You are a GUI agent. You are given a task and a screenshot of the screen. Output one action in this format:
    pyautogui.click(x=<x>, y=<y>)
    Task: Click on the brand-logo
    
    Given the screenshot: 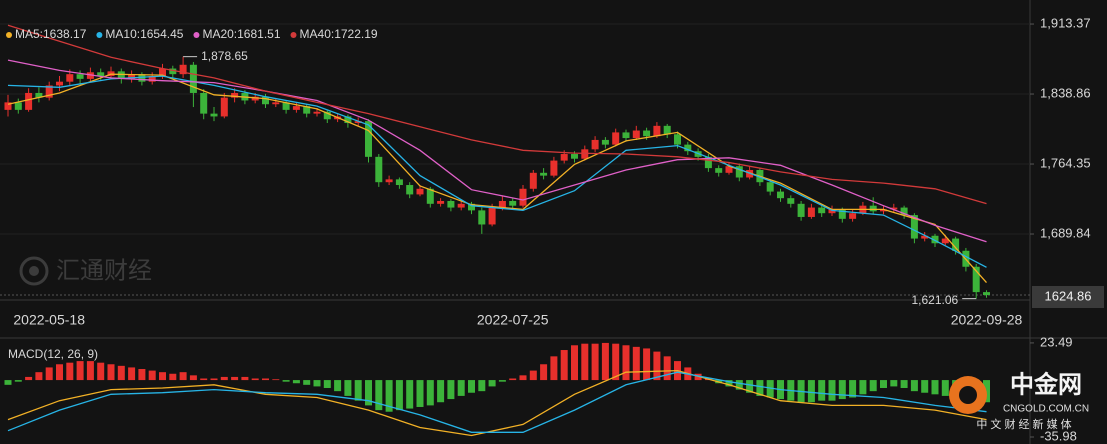 What is the action you would take?
    pyautogui.click(x=968, y=395)
    